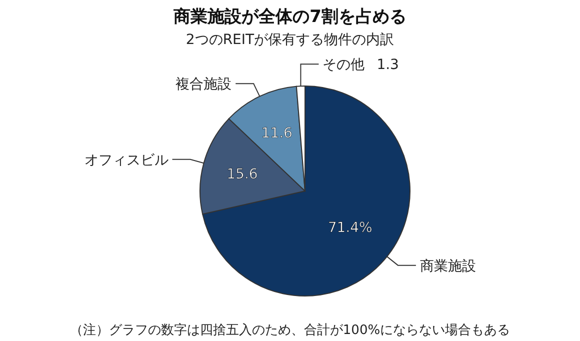 The width and height of the screenshot is (580, 341). Describe the element at coordinates (448, 266) in the screenshot. I see `slice-label: 商業施設` at that location.